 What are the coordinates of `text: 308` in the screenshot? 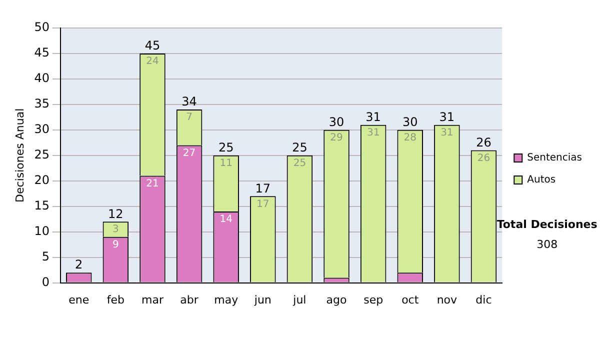 It's located at (547, 244).